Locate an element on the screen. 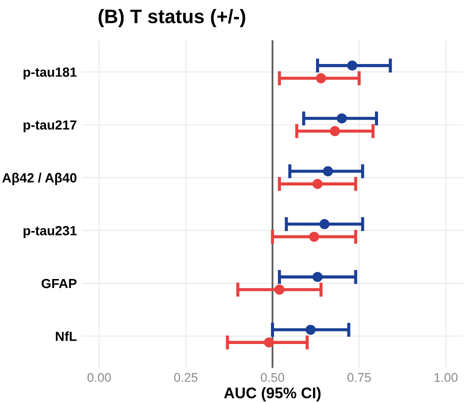  x-axis-title: AUC (95% CI) is located at coordinates (272, 394).